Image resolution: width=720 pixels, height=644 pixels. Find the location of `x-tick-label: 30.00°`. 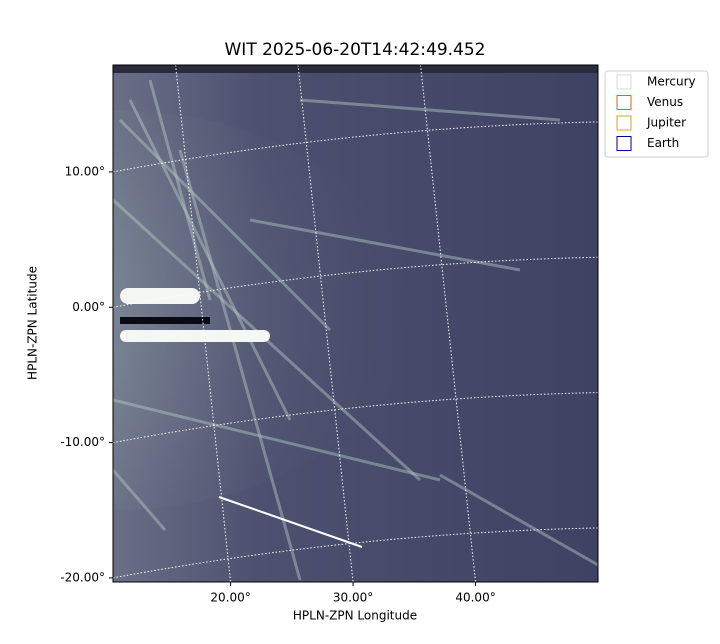

x-tick-label: 30.00° is located at coordinates (353, 598).